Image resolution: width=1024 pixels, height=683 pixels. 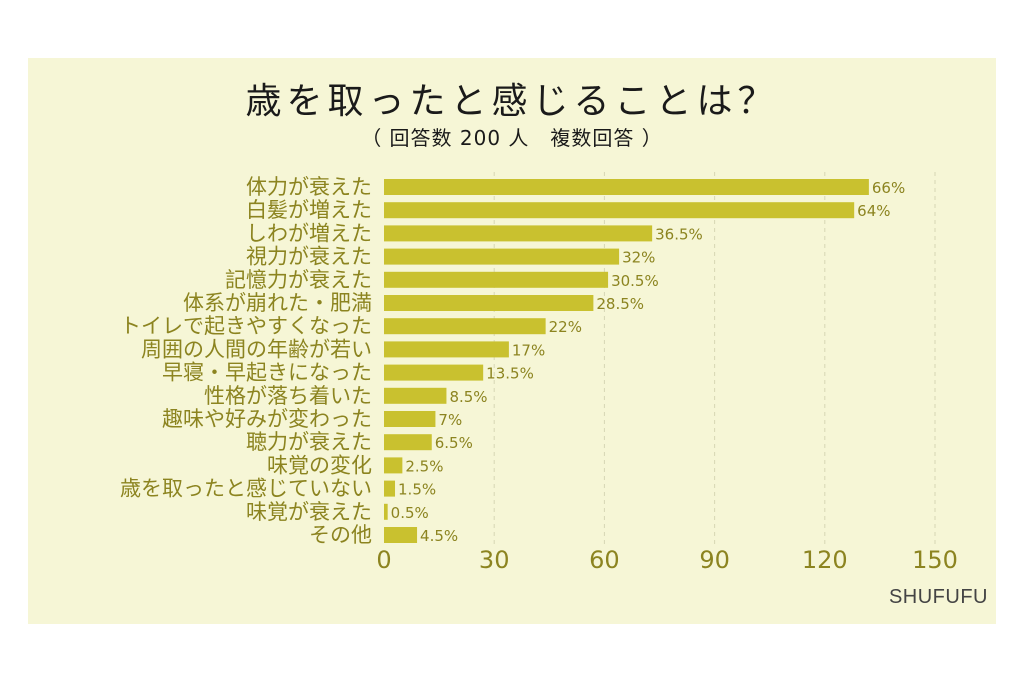 What do you see at coordinates (309, 442) in the screenshot?
I see `category-label: 聴力が衰えた` at bounding box center [309, 442].